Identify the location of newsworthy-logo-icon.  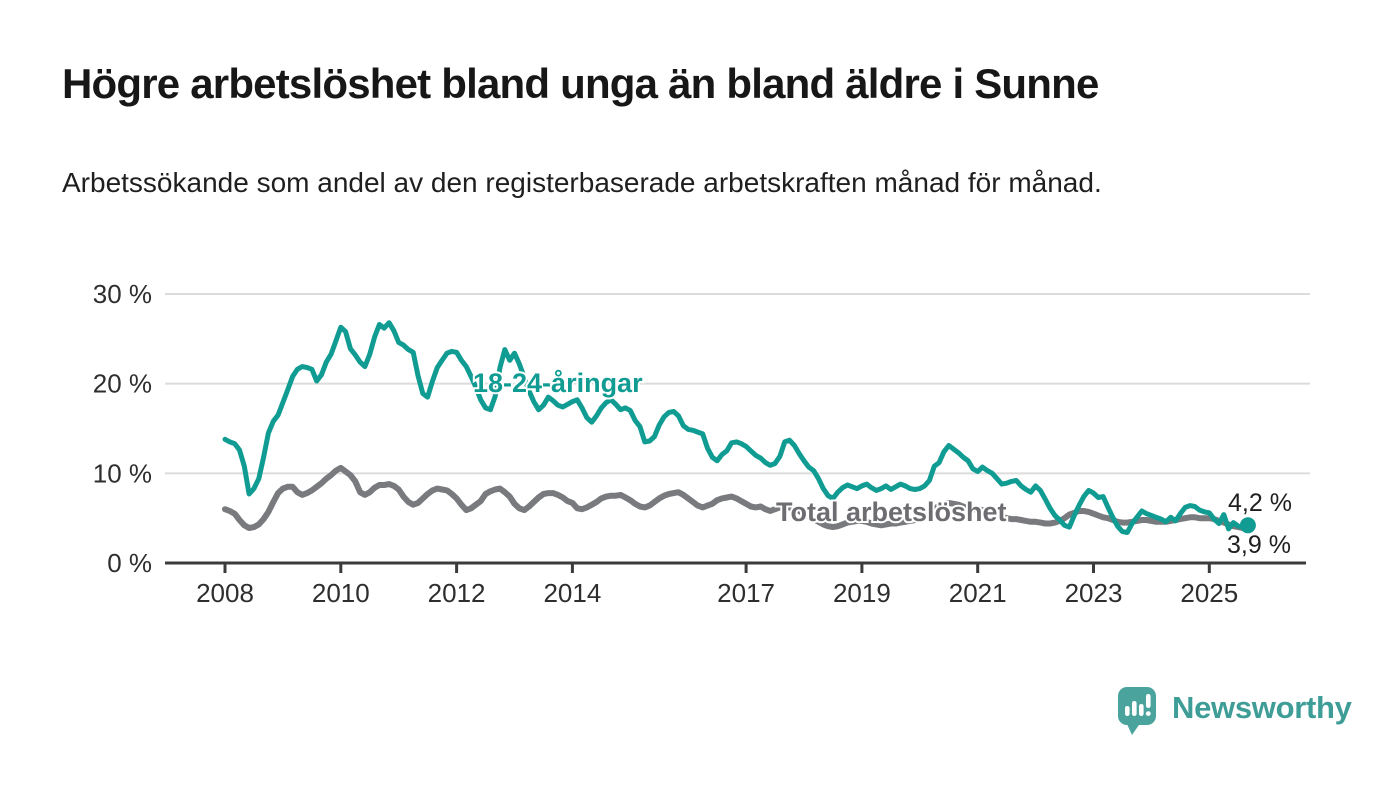
(1137, 711).